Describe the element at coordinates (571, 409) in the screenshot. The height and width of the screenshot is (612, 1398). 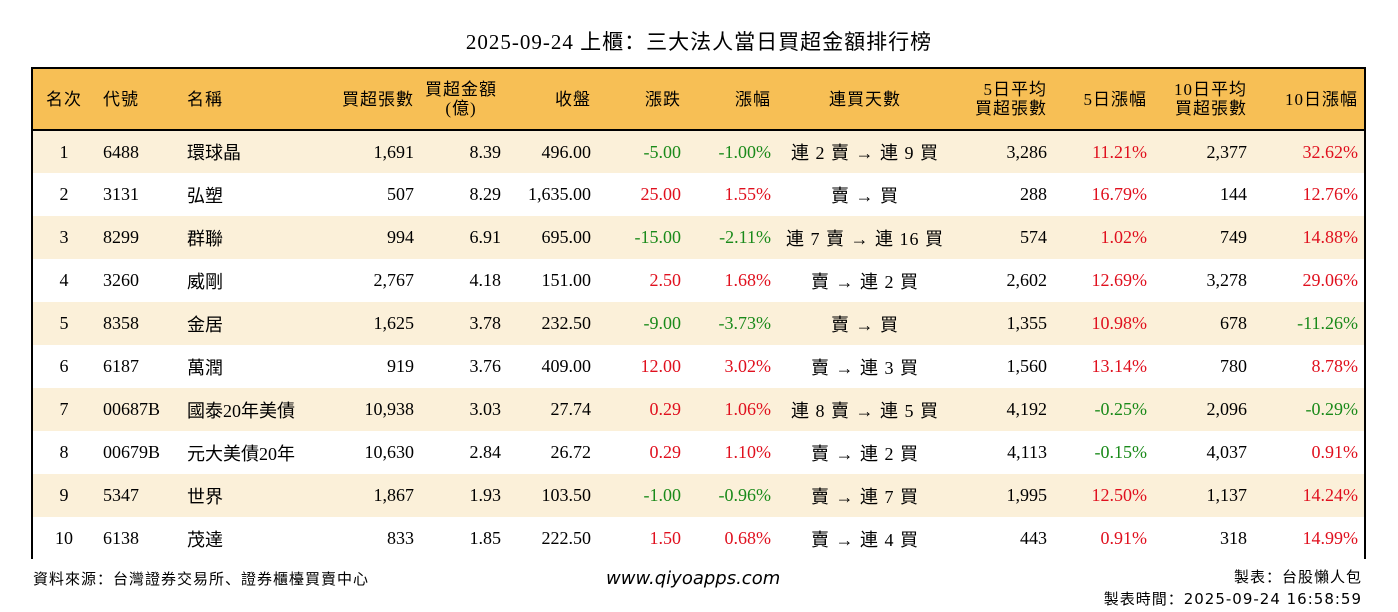
I see `cell-close: 27.74` at that location.